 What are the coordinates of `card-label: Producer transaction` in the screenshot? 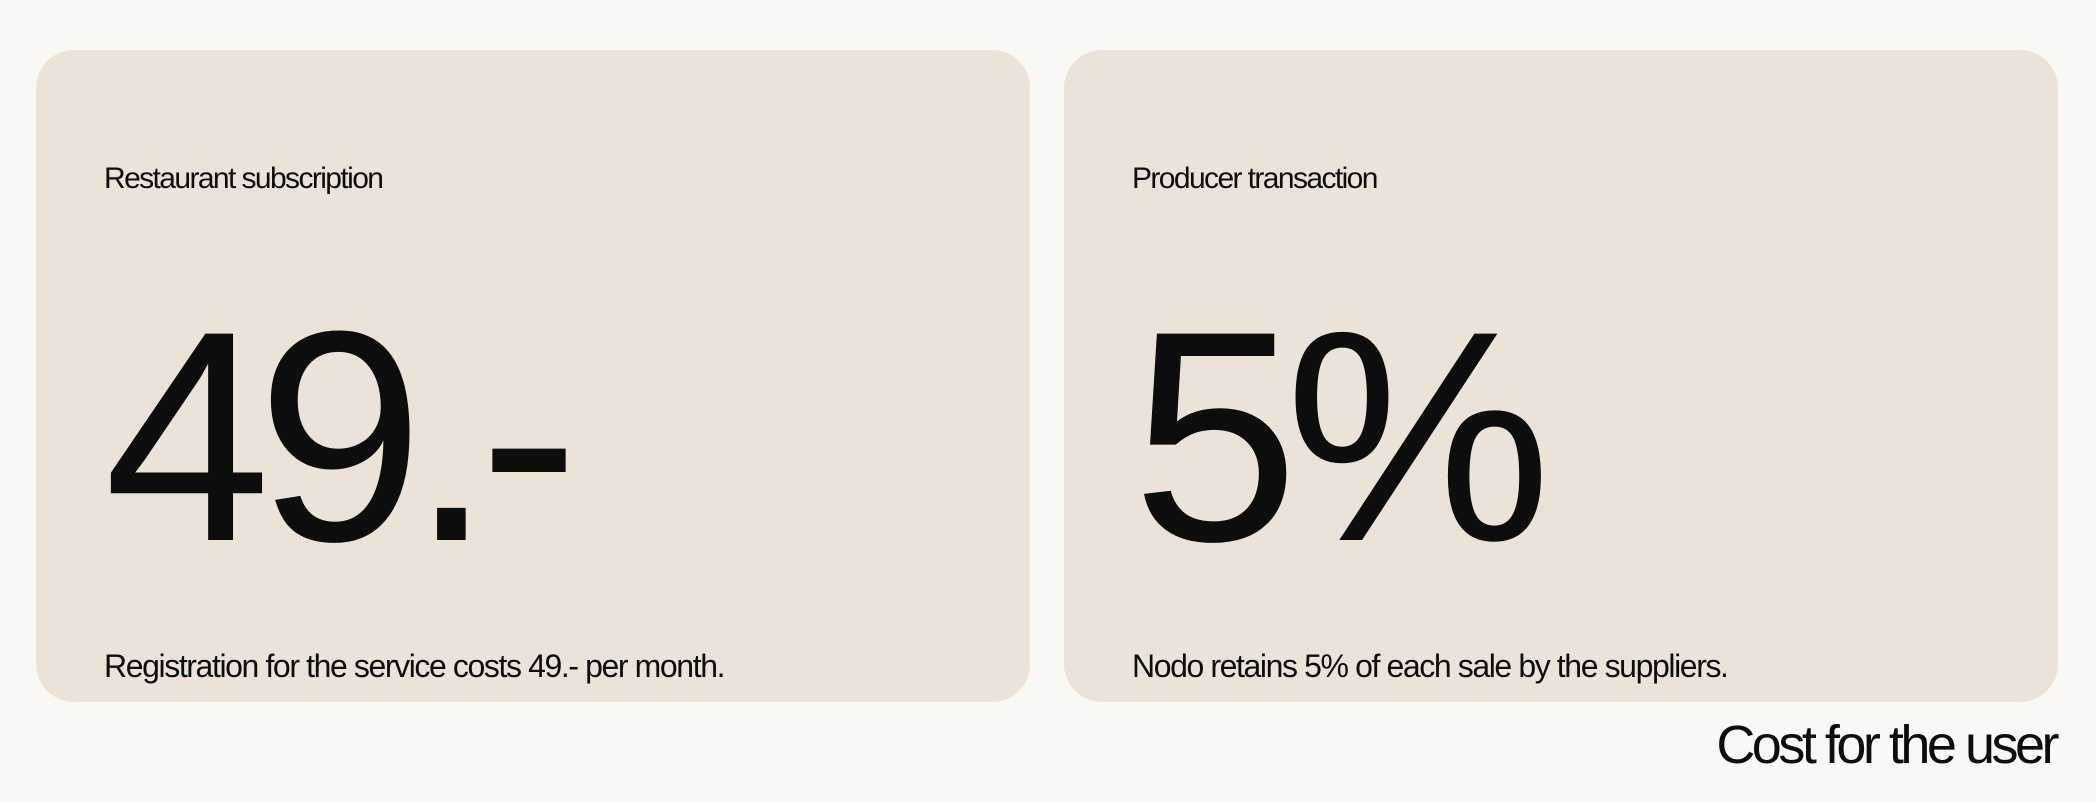 It's located at (1255, 178).